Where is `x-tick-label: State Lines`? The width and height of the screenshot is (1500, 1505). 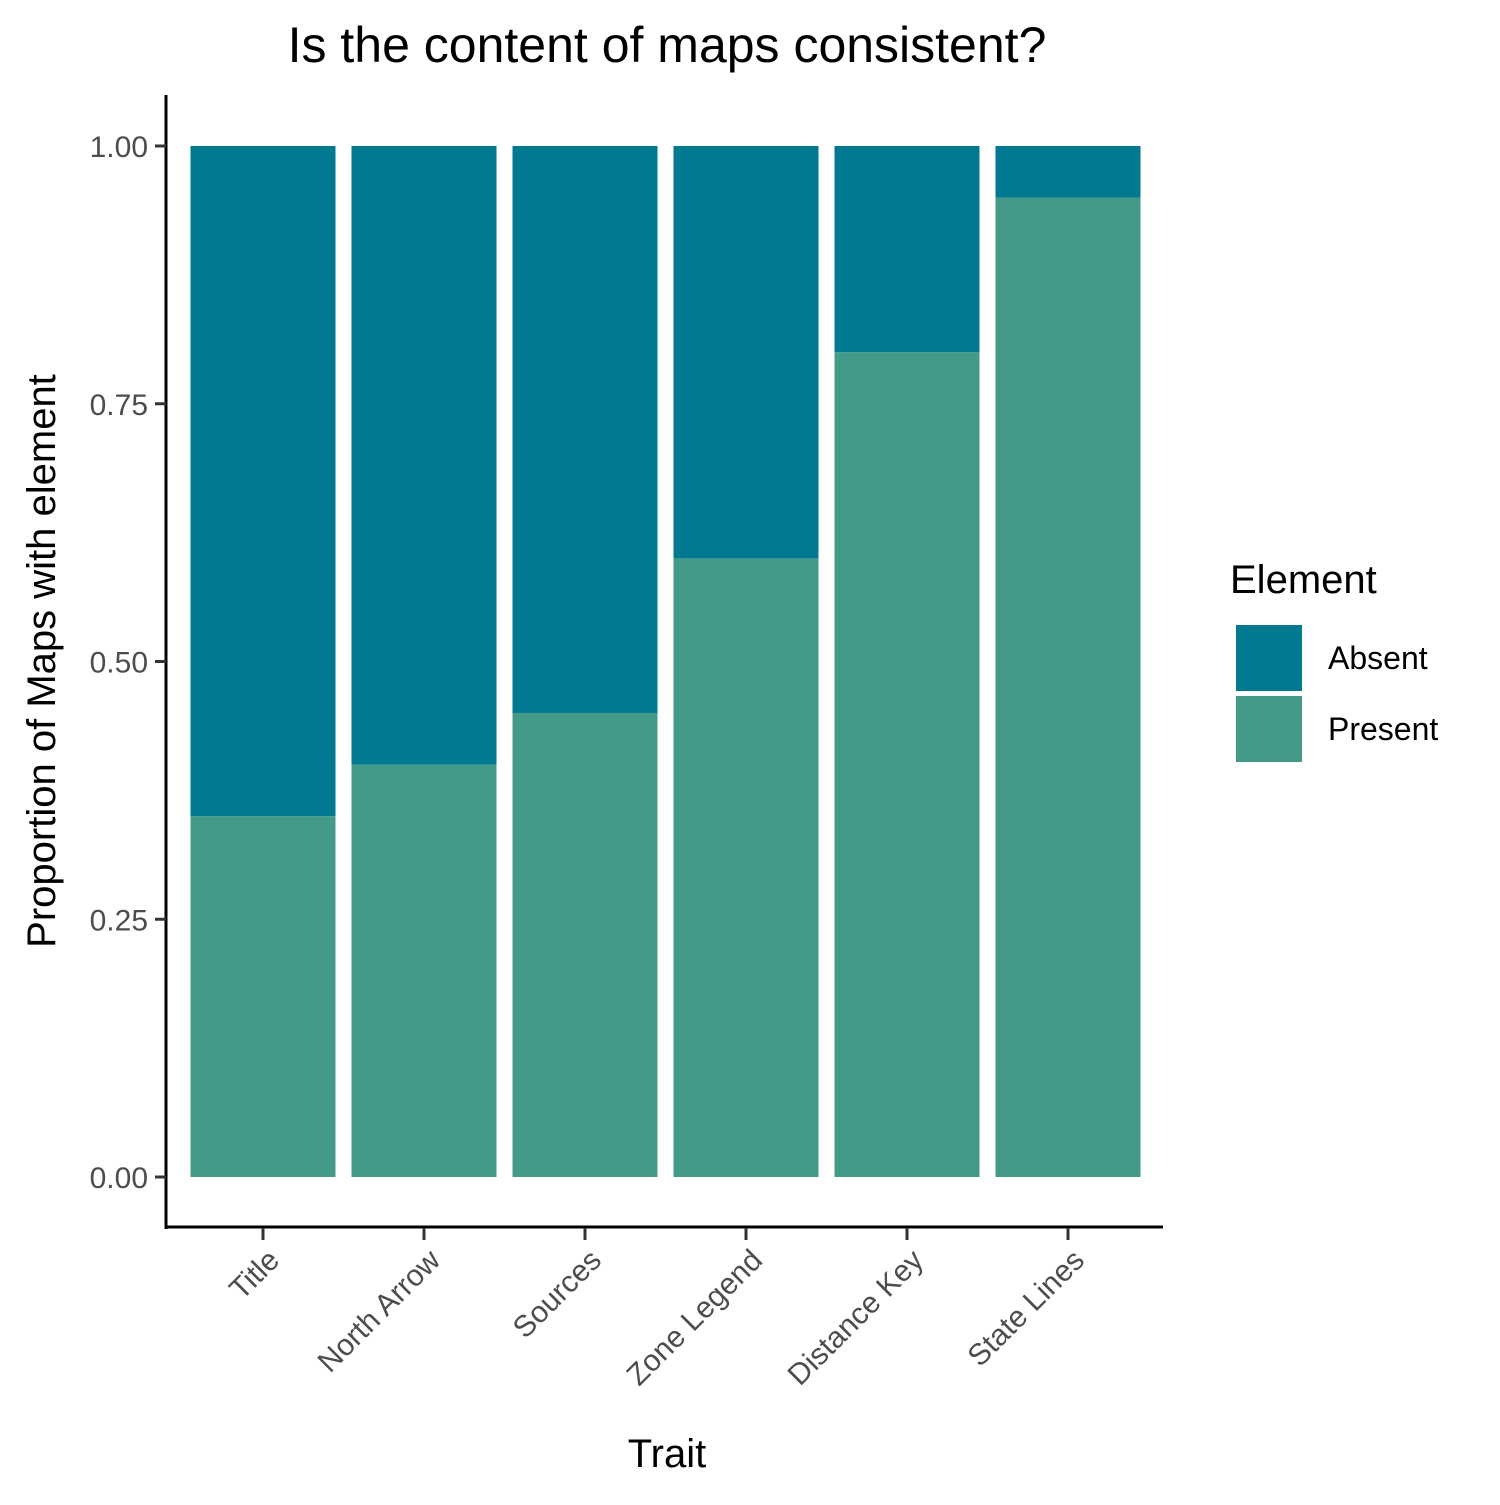
x-tick-label: State Lines is located at coordinates (1025, 1308).